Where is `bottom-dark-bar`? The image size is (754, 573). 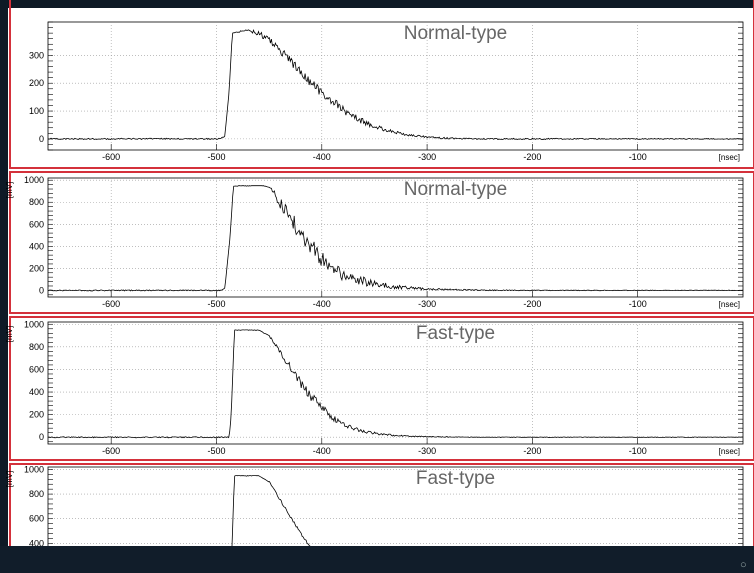
bottom-dark-bar is located at coordinates (377, 559).